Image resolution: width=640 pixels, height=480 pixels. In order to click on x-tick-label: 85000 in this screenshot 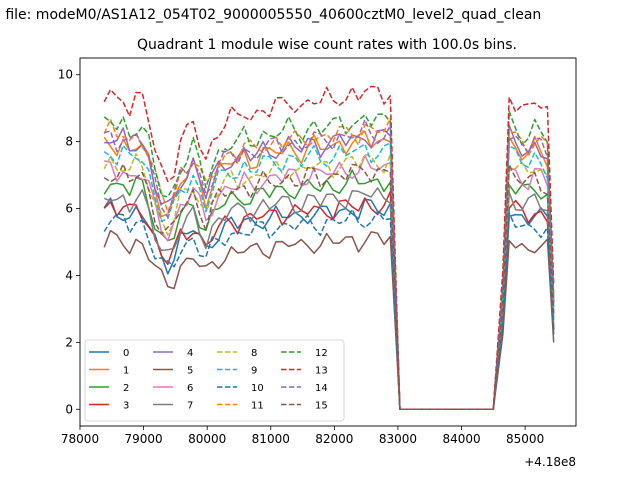, I will do `click(525, 439)`.